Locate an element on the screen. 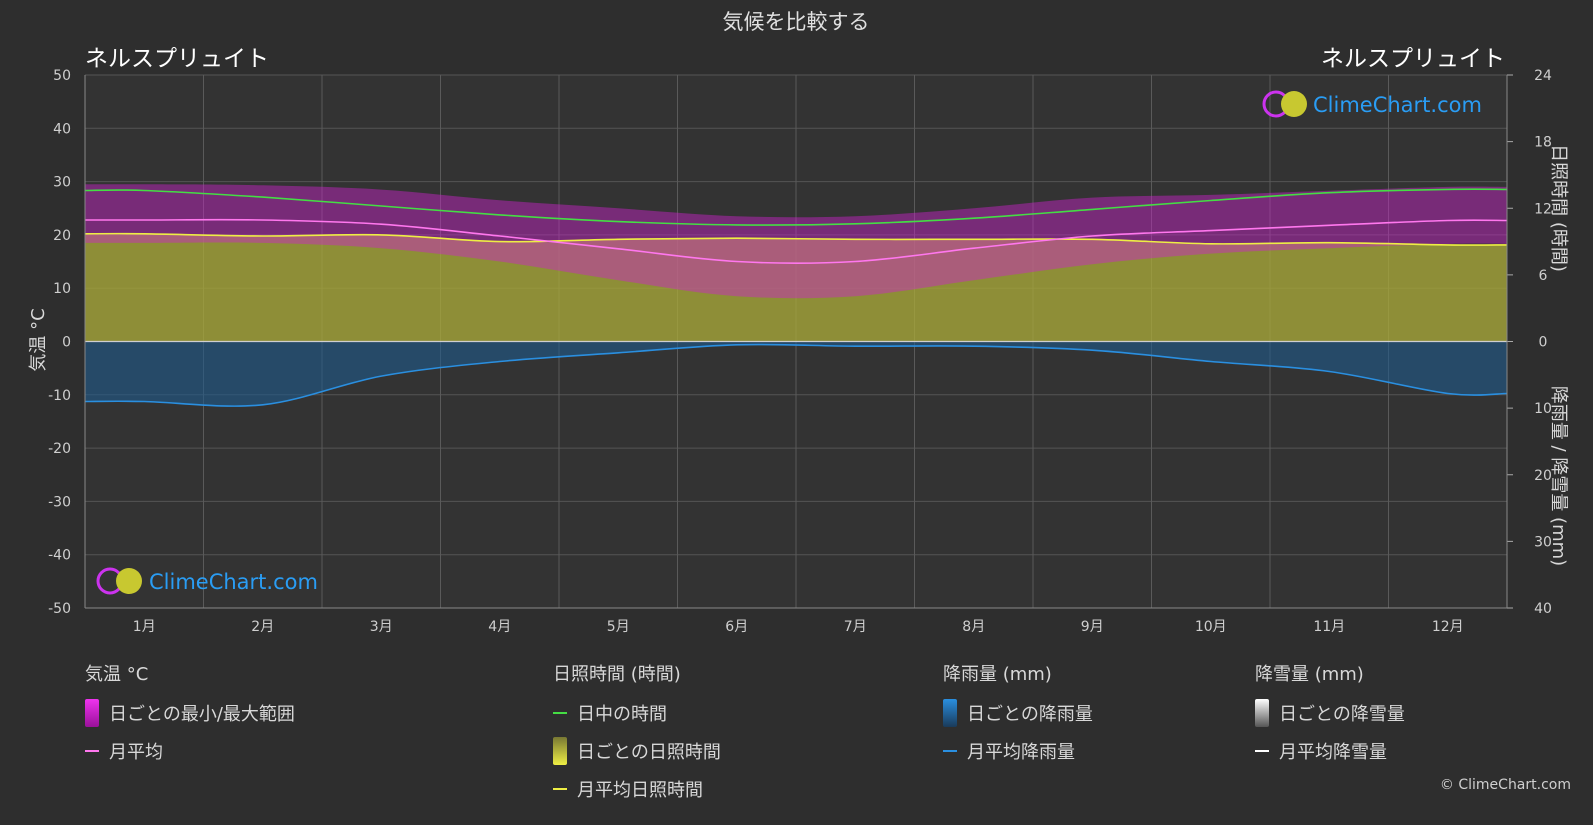 The width and height of the screenshot is (1593, 825). y-left-label: 気温 °C is located at coordinates (38, 339).